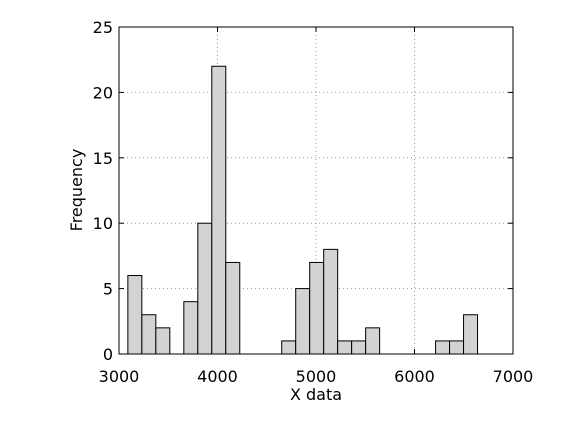 Image resolution: width=562 pixels, height=421 pixels. I want to click on x-tick-label: 5000, so click(316, 376).